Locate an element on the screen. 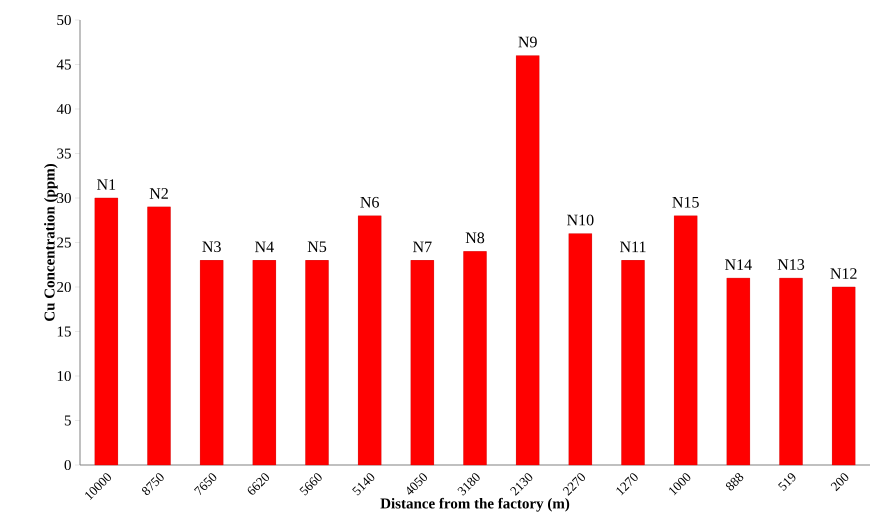 The image size is (893, 520). annotation: N9 is located at coordinates (527, 42).